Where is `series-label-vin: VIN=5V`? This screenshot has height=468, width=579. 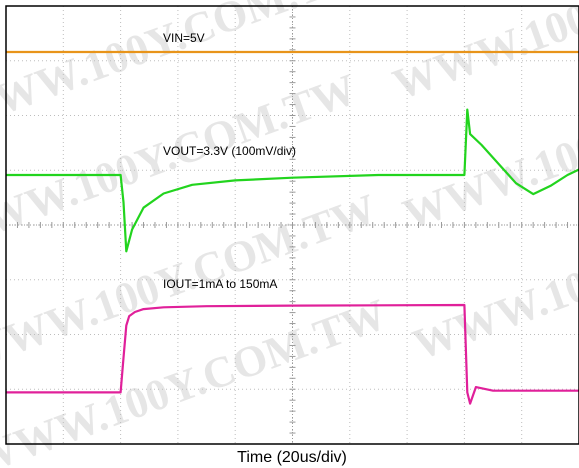
series-label-vin: VIN=5V is located at coordinates (184, 38).